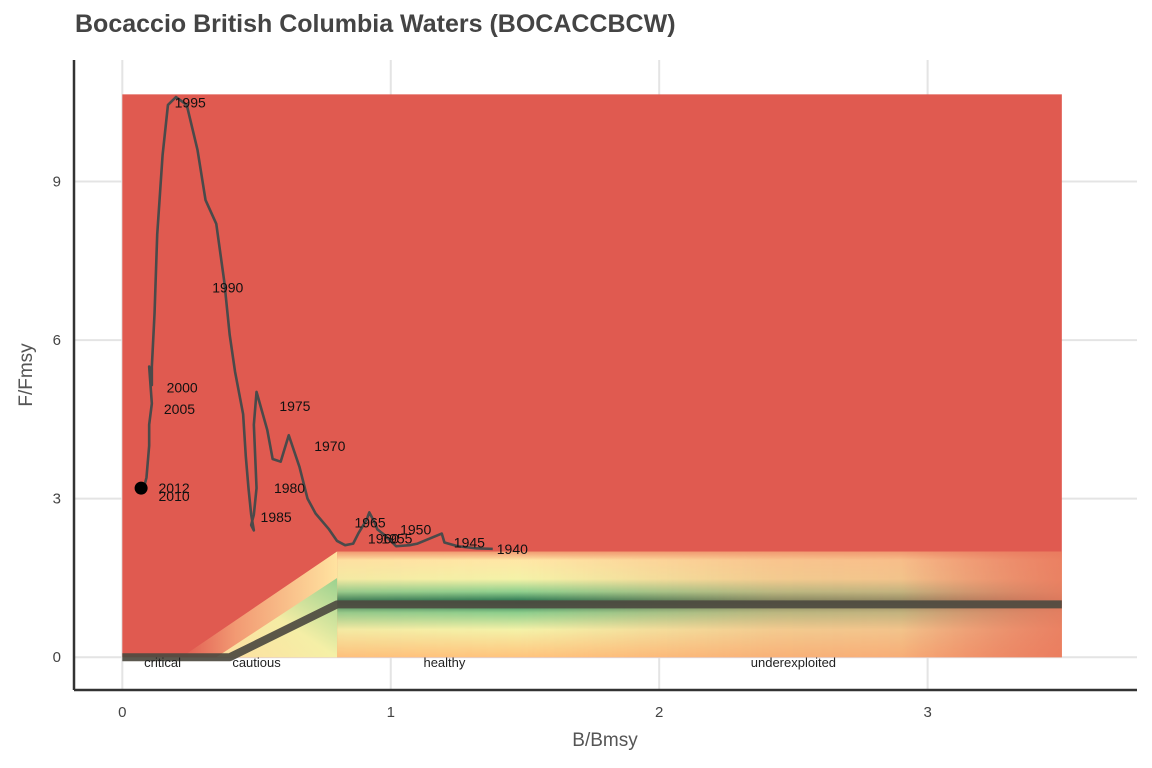  I want to click on year-label: 1975, so click(294, 406).